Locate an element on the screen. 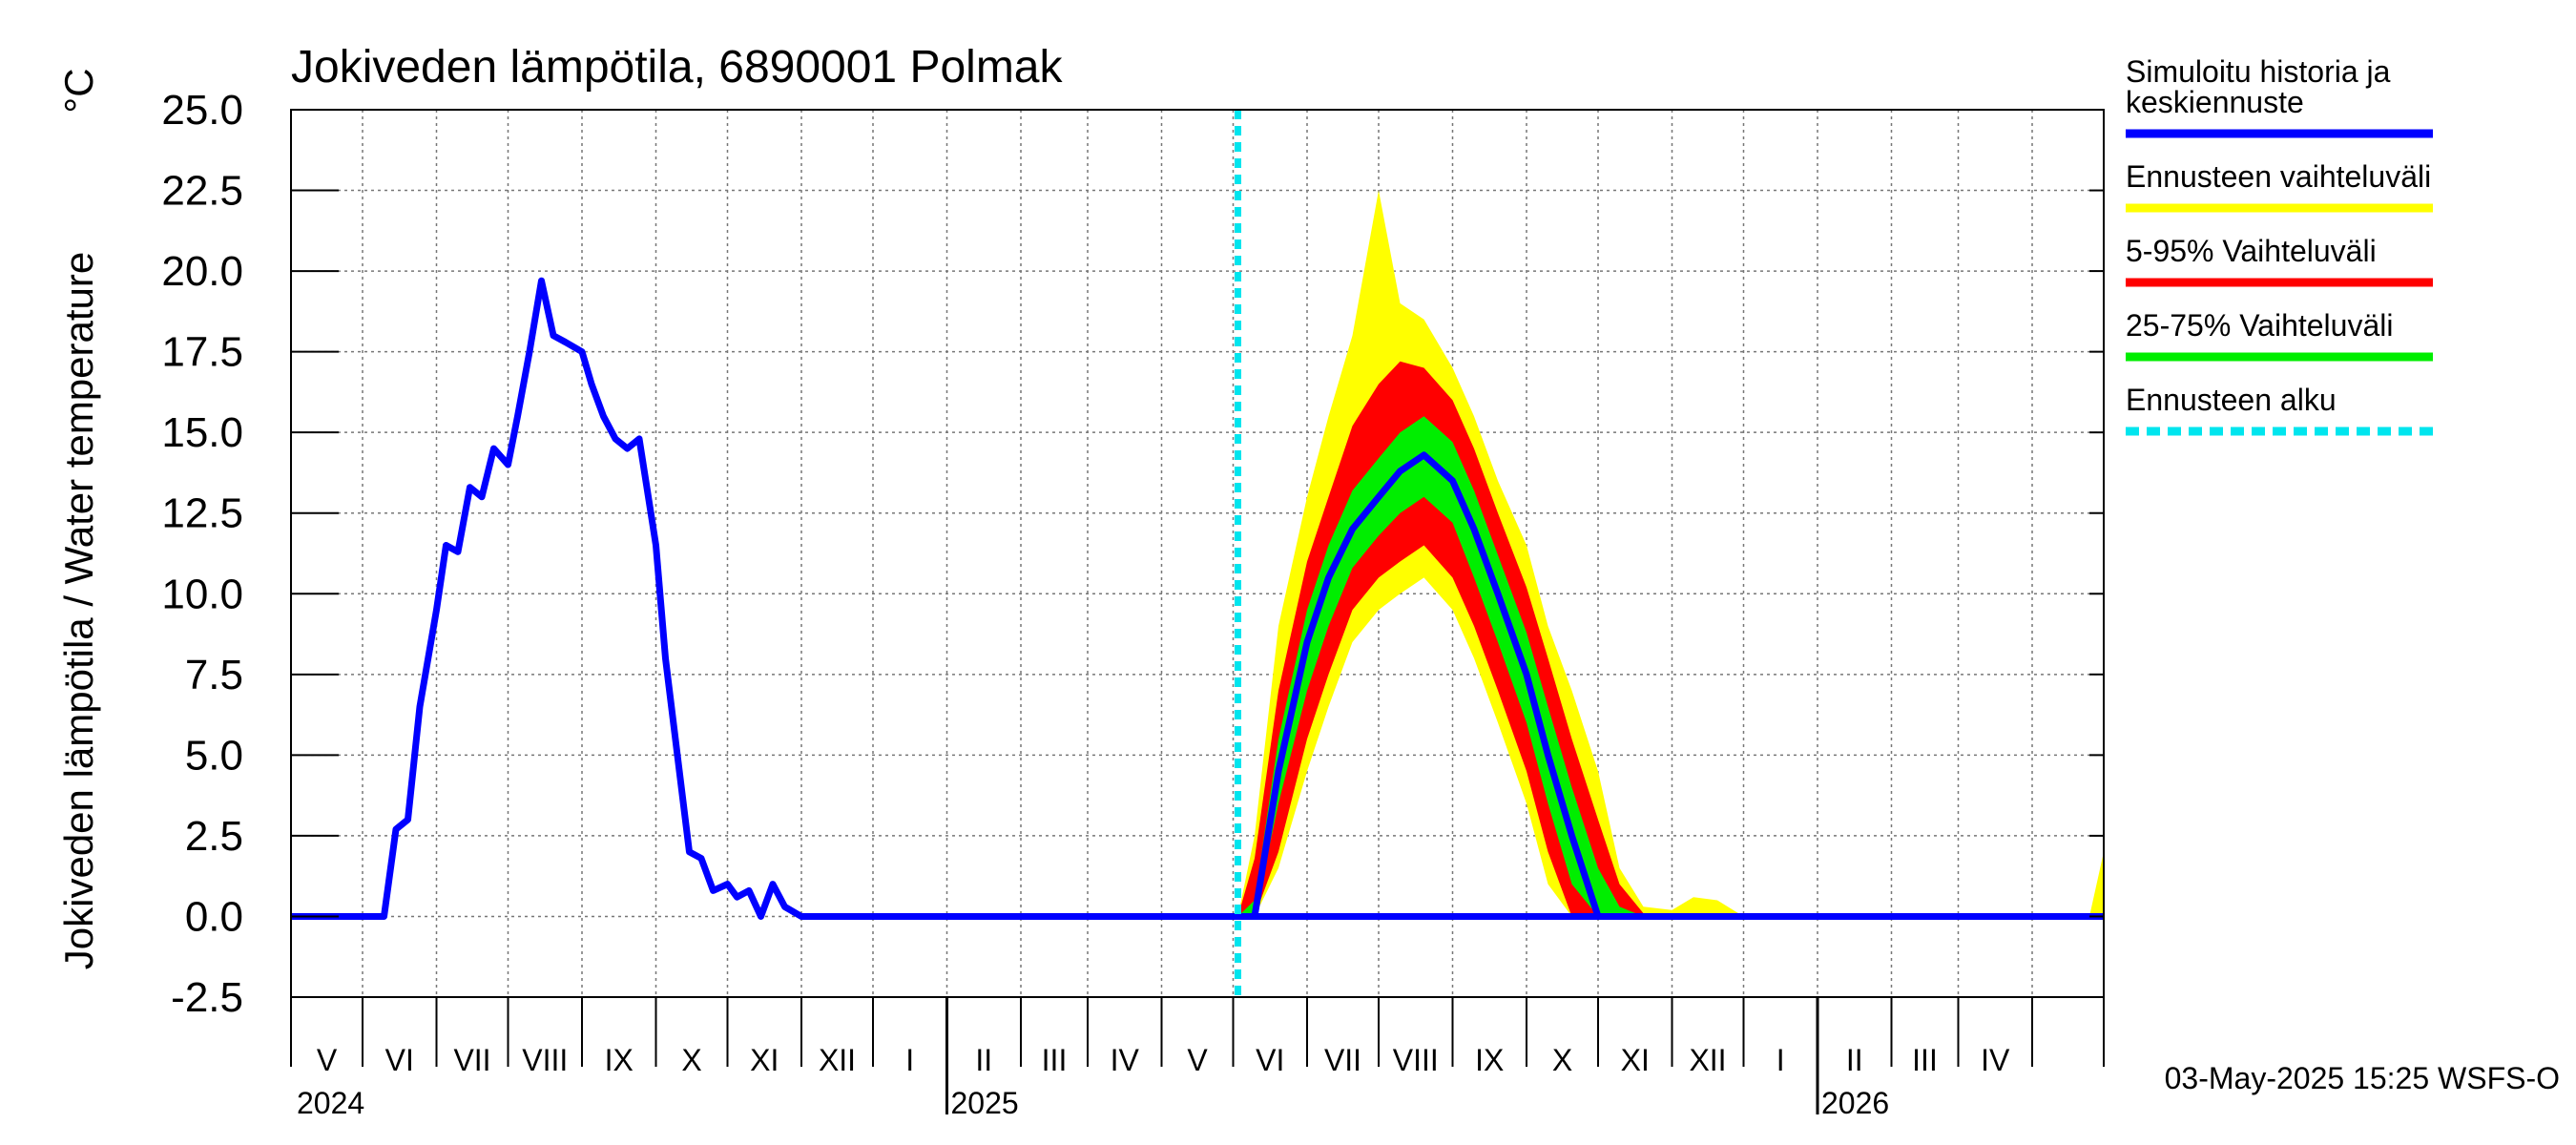 The image size is (2576, 1145). year-label: 2026 is located at coordinates (1855, 1103).